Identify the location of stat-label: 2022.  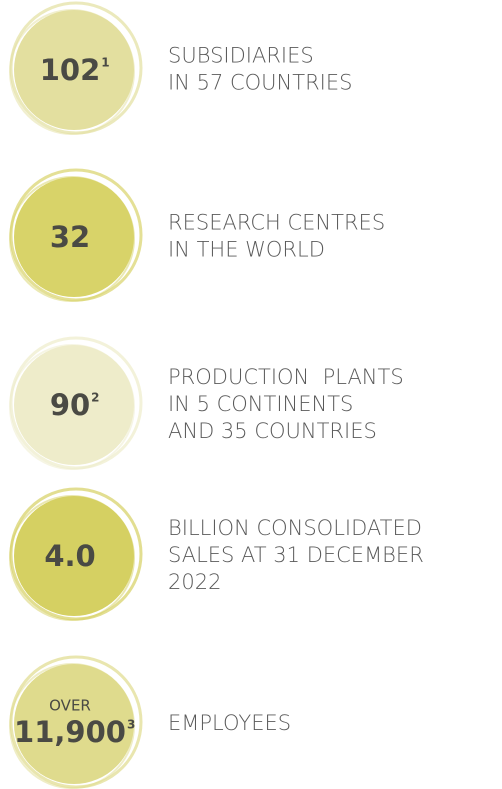
(194, 582).